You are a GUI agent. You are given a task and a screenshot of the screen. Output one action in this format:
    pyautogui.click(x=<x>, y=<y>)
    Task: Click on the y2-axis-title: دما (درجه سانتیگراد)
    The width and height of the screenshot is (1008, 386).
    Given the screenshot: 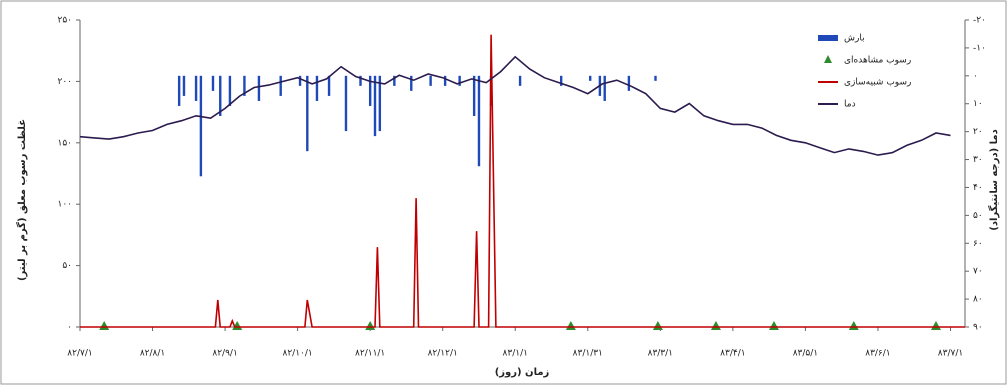 What is the action you would take?
    pyautogui.click(x=993, y=179)
    